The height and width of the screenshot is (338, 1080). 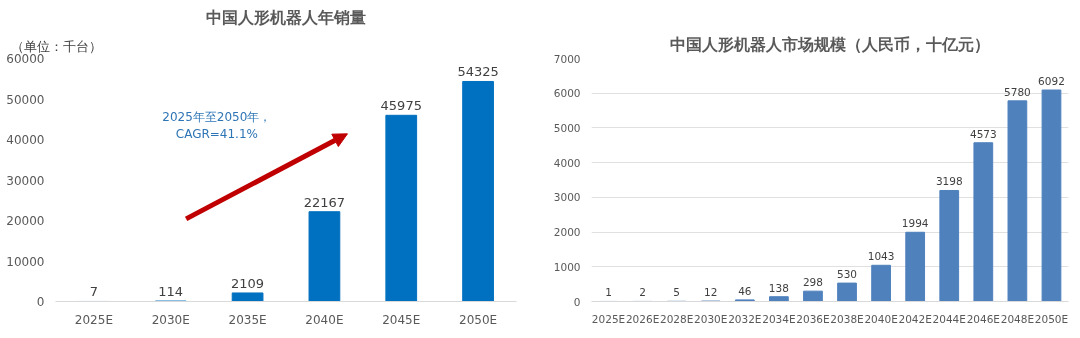 What do you see at coordinates (217, 126) in the screenshot?
I see `annotation: 2025年至2050年， CAGR=41.1%` at bounding box center [217, 126].